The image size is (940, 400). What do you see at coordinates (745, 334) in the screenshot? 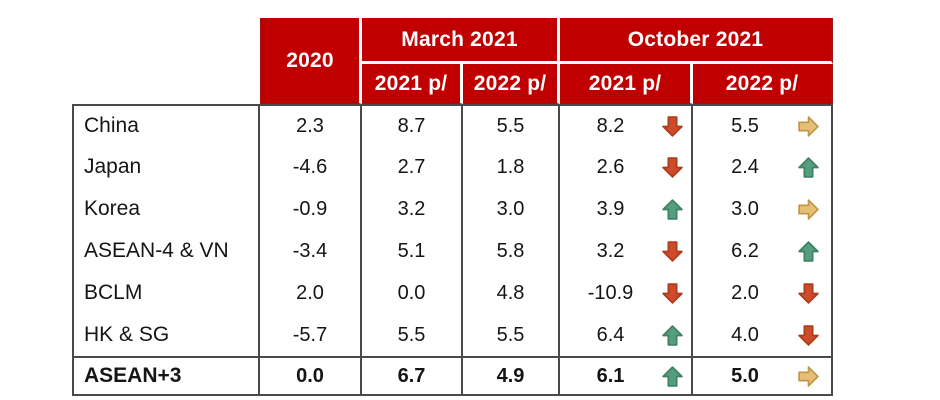
I see `cell-value: 4.0` at bounding box center [745, 334].